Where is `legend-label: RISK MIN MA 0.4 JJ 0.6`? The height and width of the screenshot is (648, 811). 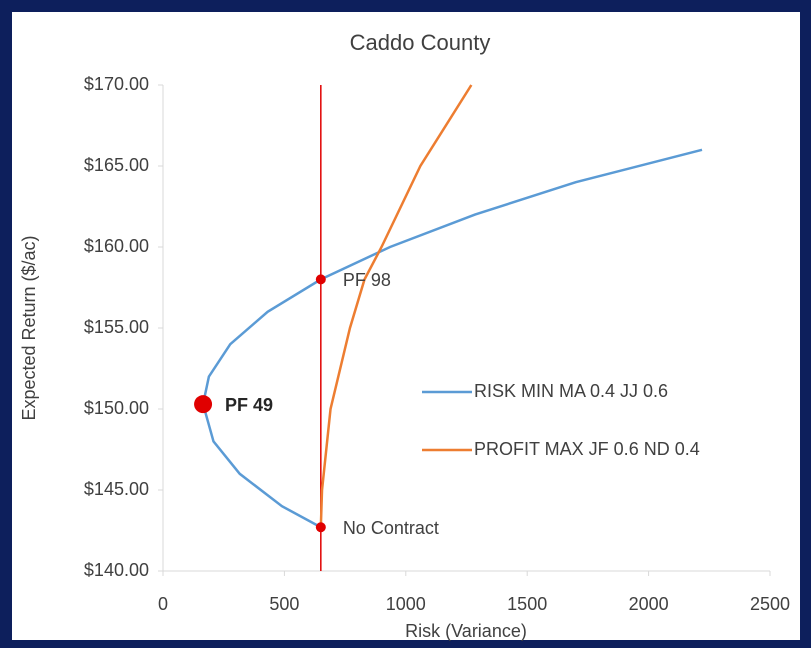
legend-label: RISK MIN MA 0.4 JJ 0.6 is located at coordinates (571, 391).